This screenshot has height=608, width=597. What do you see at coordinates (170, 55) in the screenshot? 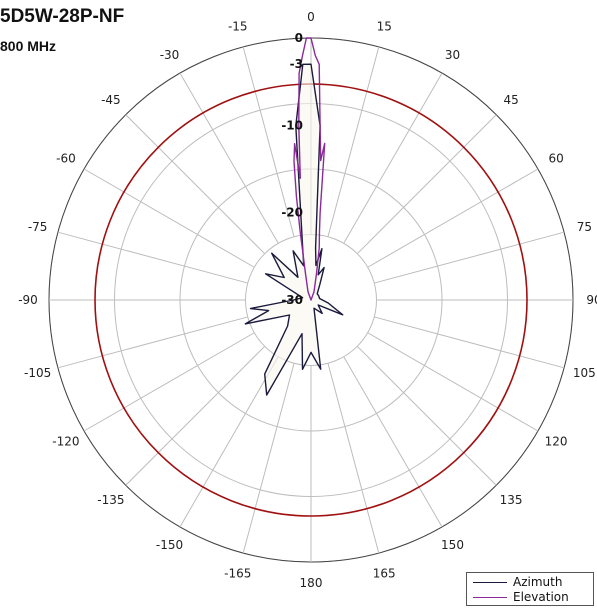
I see `angle-tick-label: -30` at bounding box center [170, 55].